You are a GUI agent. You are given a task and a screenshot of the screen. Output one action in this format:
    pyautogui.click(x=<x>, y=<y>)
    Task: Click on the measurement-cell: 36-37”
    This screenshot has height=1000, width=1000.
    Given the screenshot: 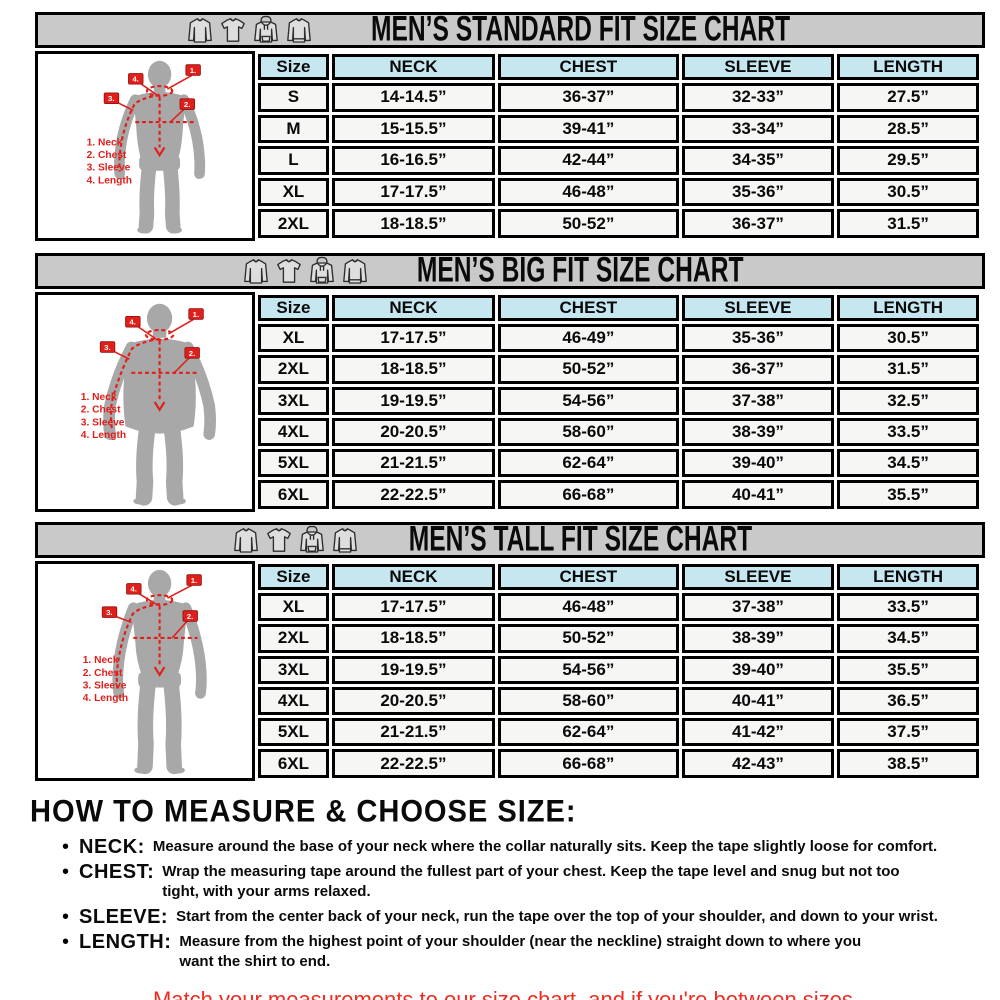 What is the action you would take?
    pyautogui.click(x=758, y=369)
    